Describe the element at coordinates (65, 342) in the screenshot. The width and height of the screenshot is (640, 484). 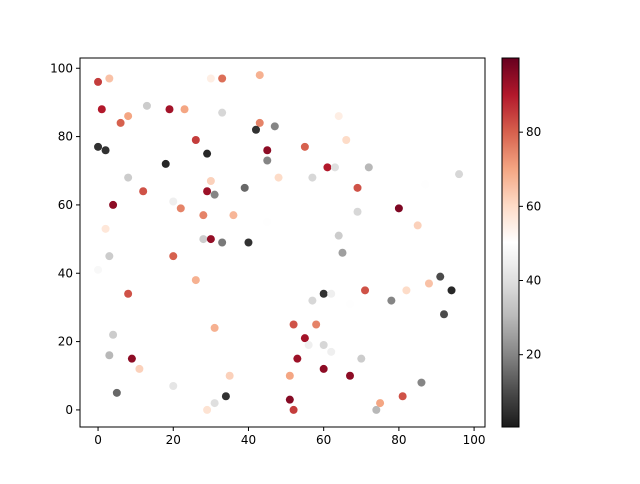
I see `y-tick-label: 20` at that location.